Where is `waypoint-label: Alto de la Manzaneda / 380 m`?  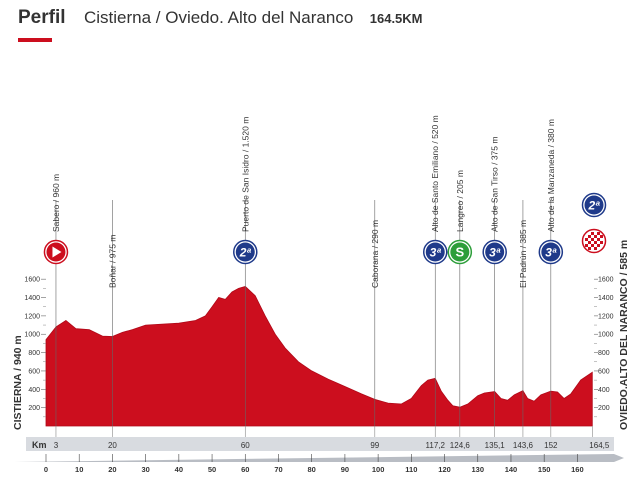
waypoint-label: Alto de la Manzaneda / 380 m is located at coordinates (551, 175).